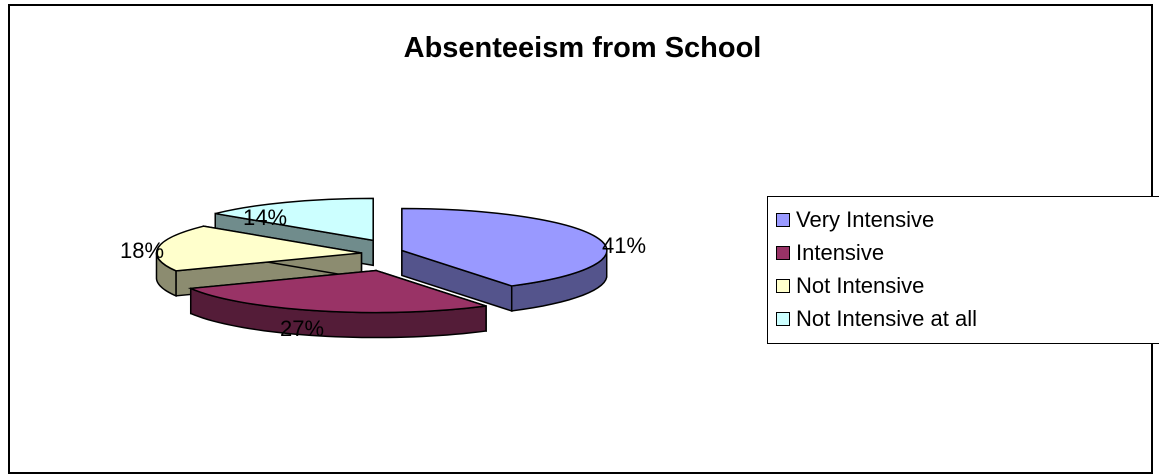 This screenshot has height=474, width=1159. I want to click on legend-item-intensive: Intensive, so click(830, 253).